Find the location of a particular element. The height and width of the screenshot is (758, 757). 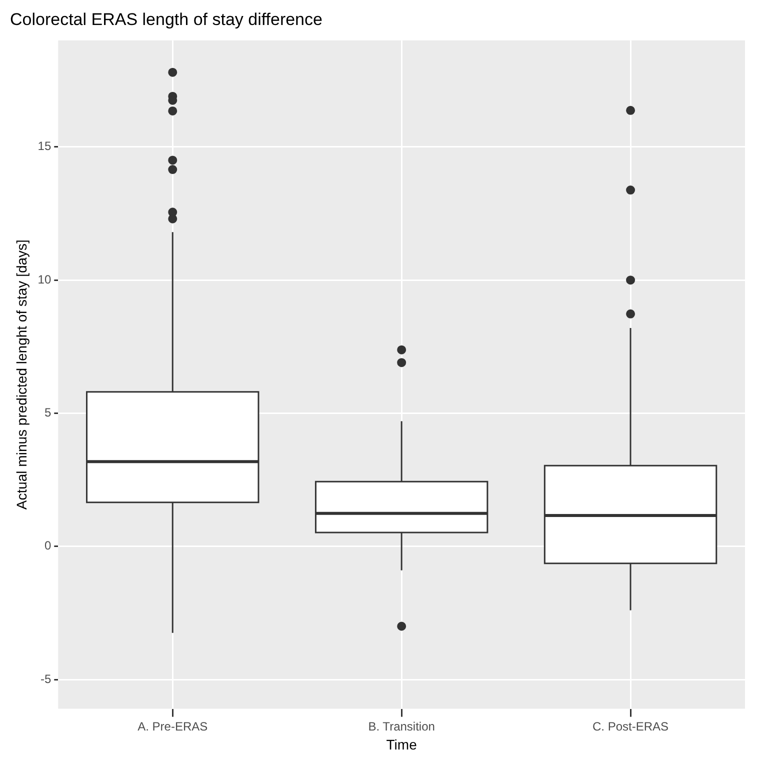

y-tick-label: 10 is located at coordinates (45, 279).